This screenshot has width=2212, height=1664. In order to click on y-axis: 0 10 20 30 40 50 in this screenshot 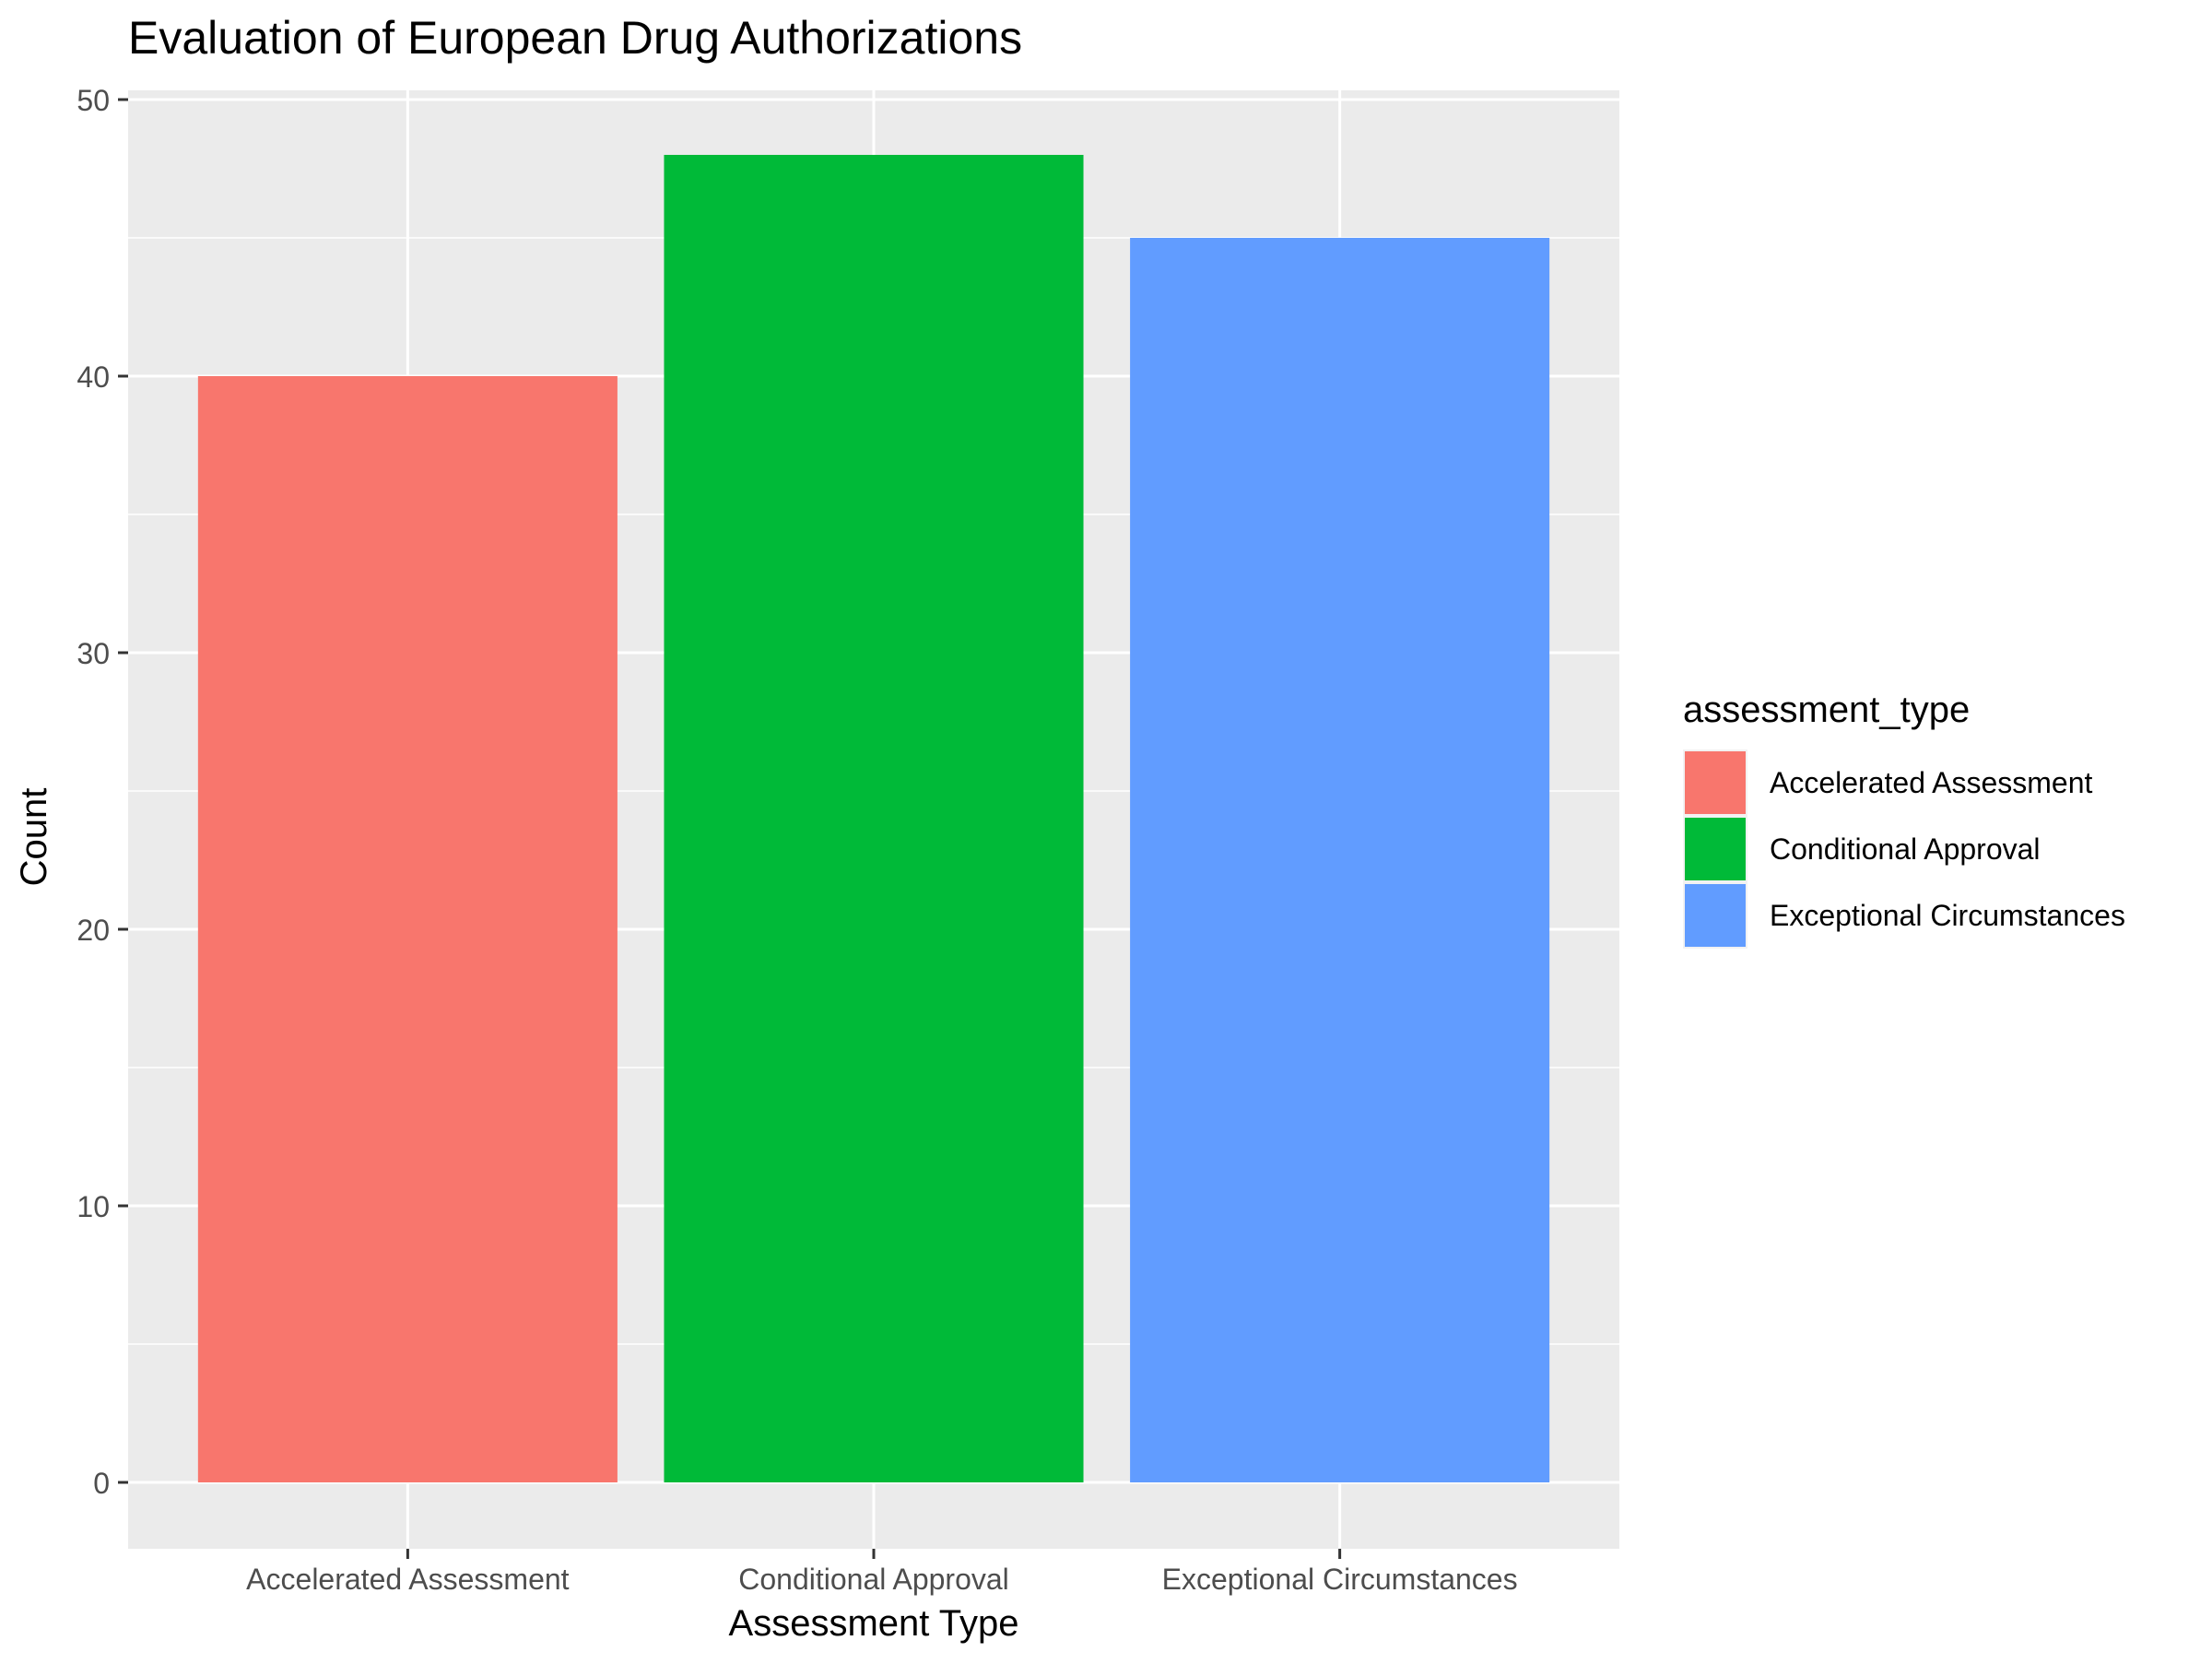, I will do `click(102, 792)`.